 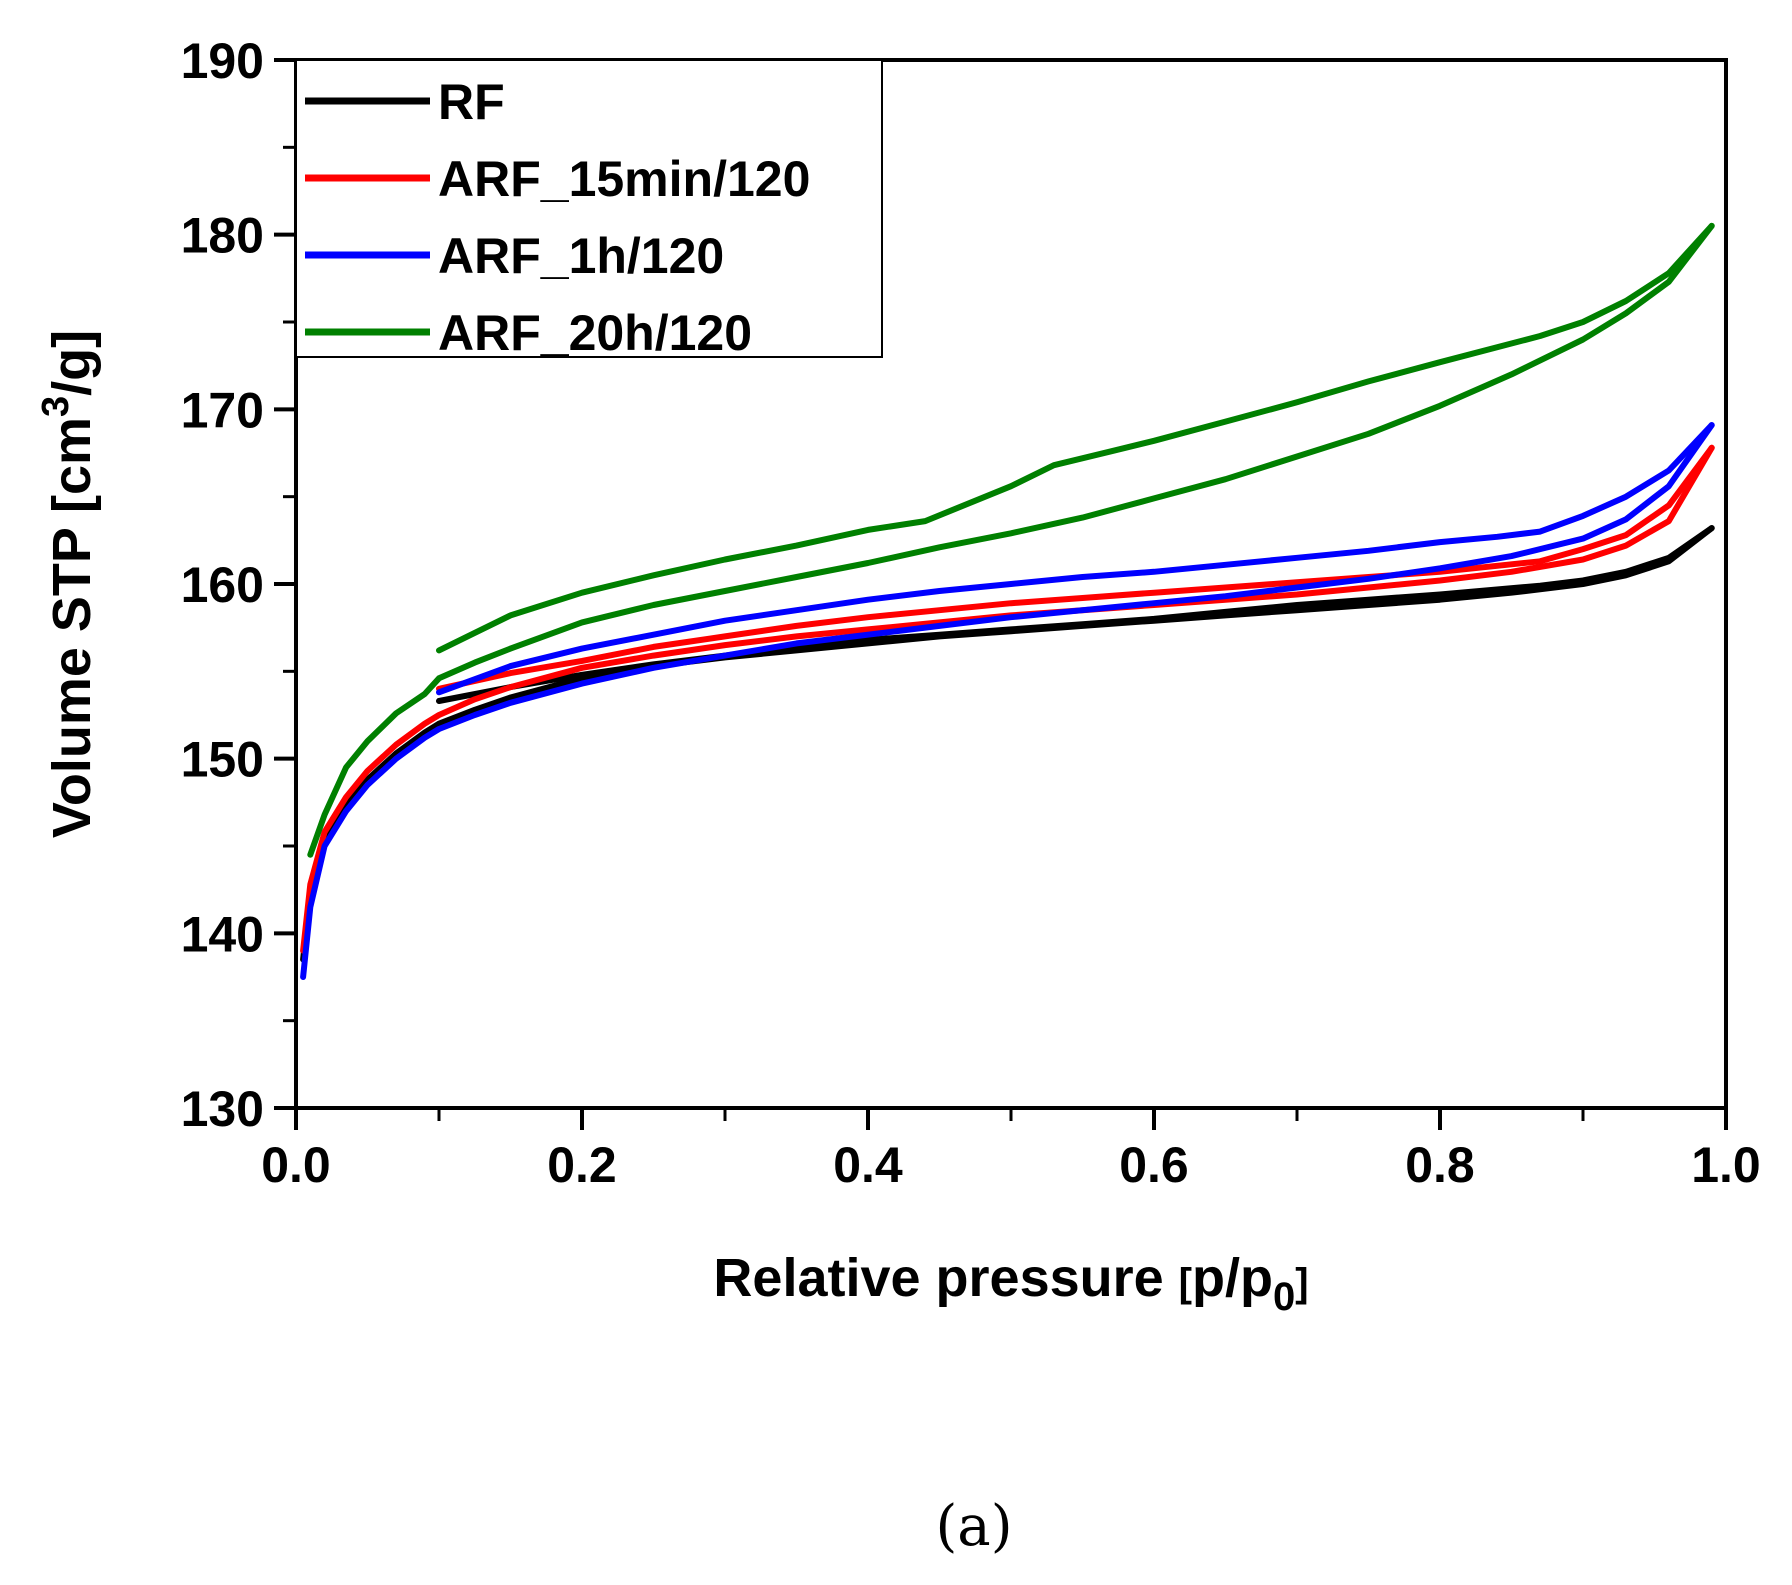 What do you see at coordinates (868, 1165) in the screenshot?
I see `x-tick-label: 0.4` at bounding box center [868, 1165].